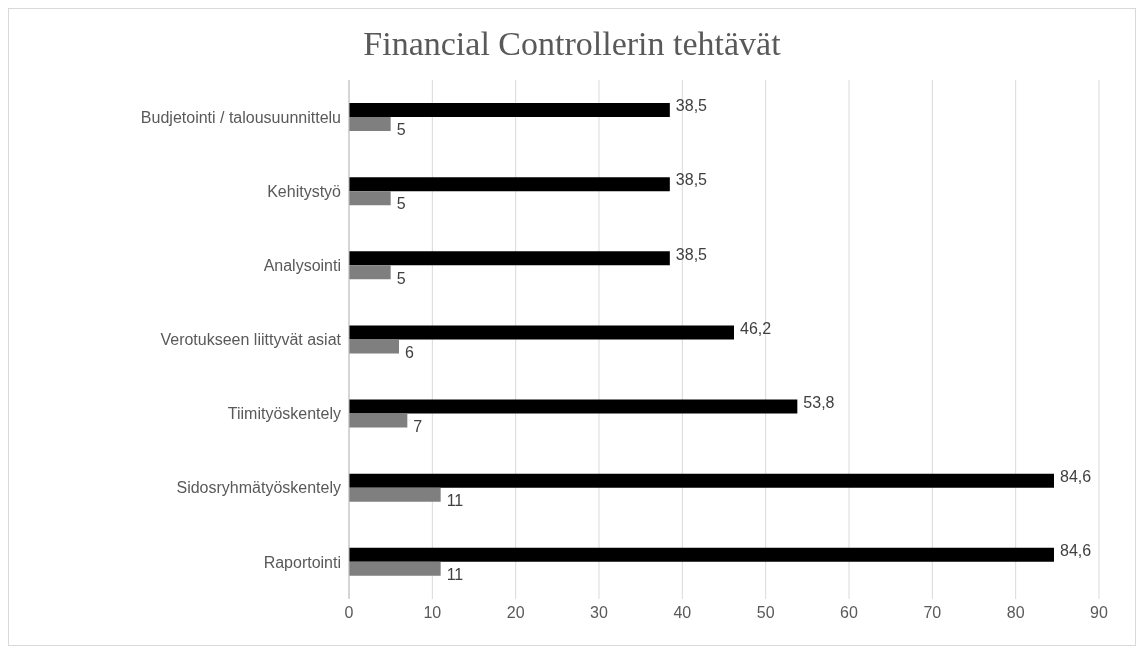  What do you see at coordinates (432, 613) in the screenshot?
I see `x-tick-label: 10` at bounding box center [432, 613].